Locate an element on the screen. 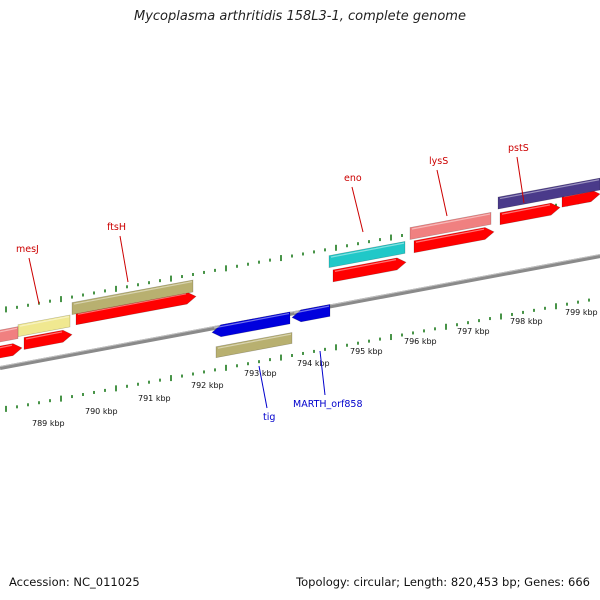  gene-arrow-tig is located at coordinates (251, 324).